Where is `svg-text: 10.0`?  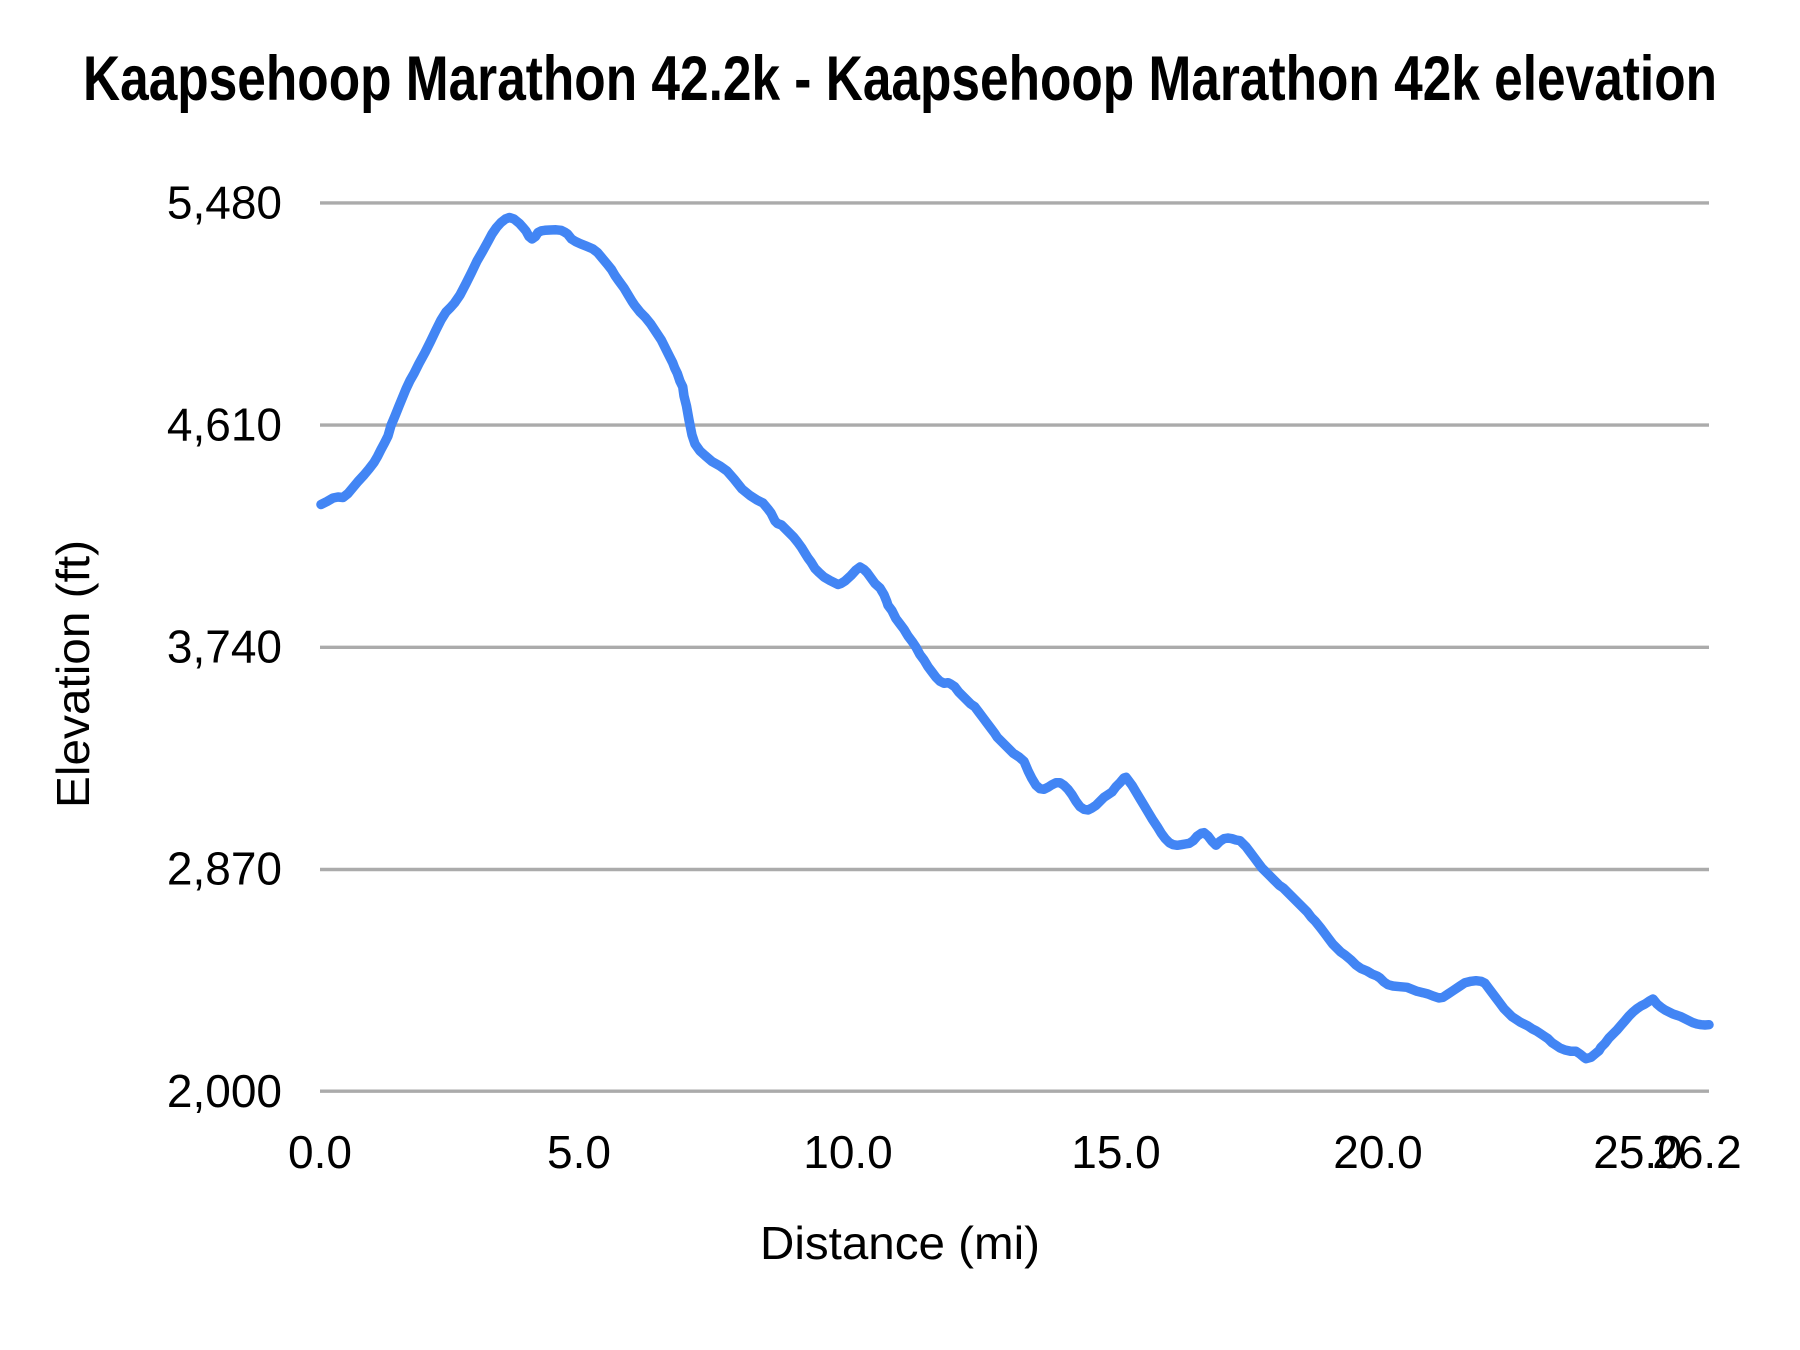
svg-text: 10.0 is located at coordinates (848, 1152).